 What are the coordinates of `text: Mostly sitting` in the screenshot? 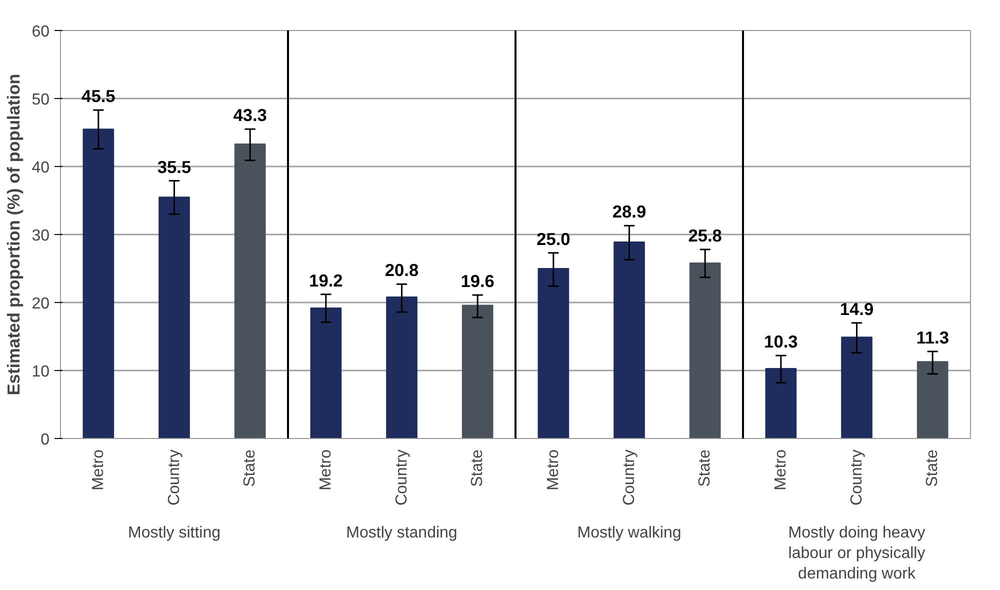 It's located at (174, 533).